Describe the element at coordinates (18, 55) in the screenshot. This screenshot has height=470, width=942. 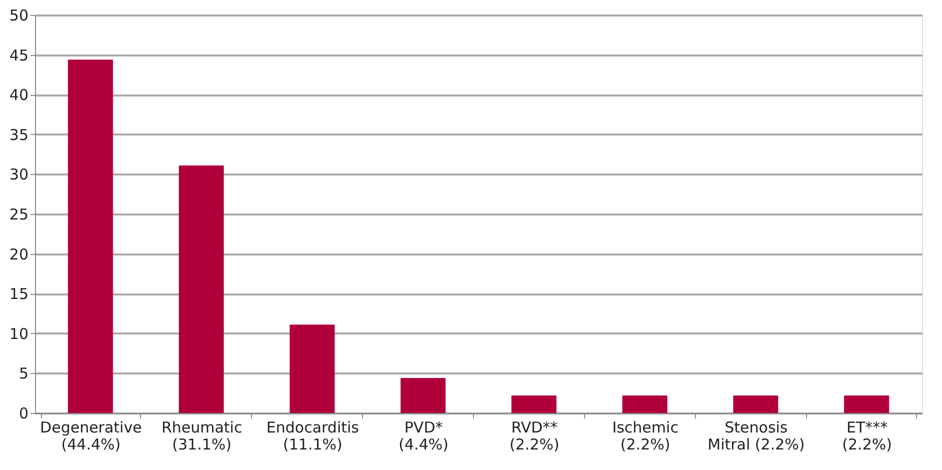
I see `y-tick-label: 45` at that location.